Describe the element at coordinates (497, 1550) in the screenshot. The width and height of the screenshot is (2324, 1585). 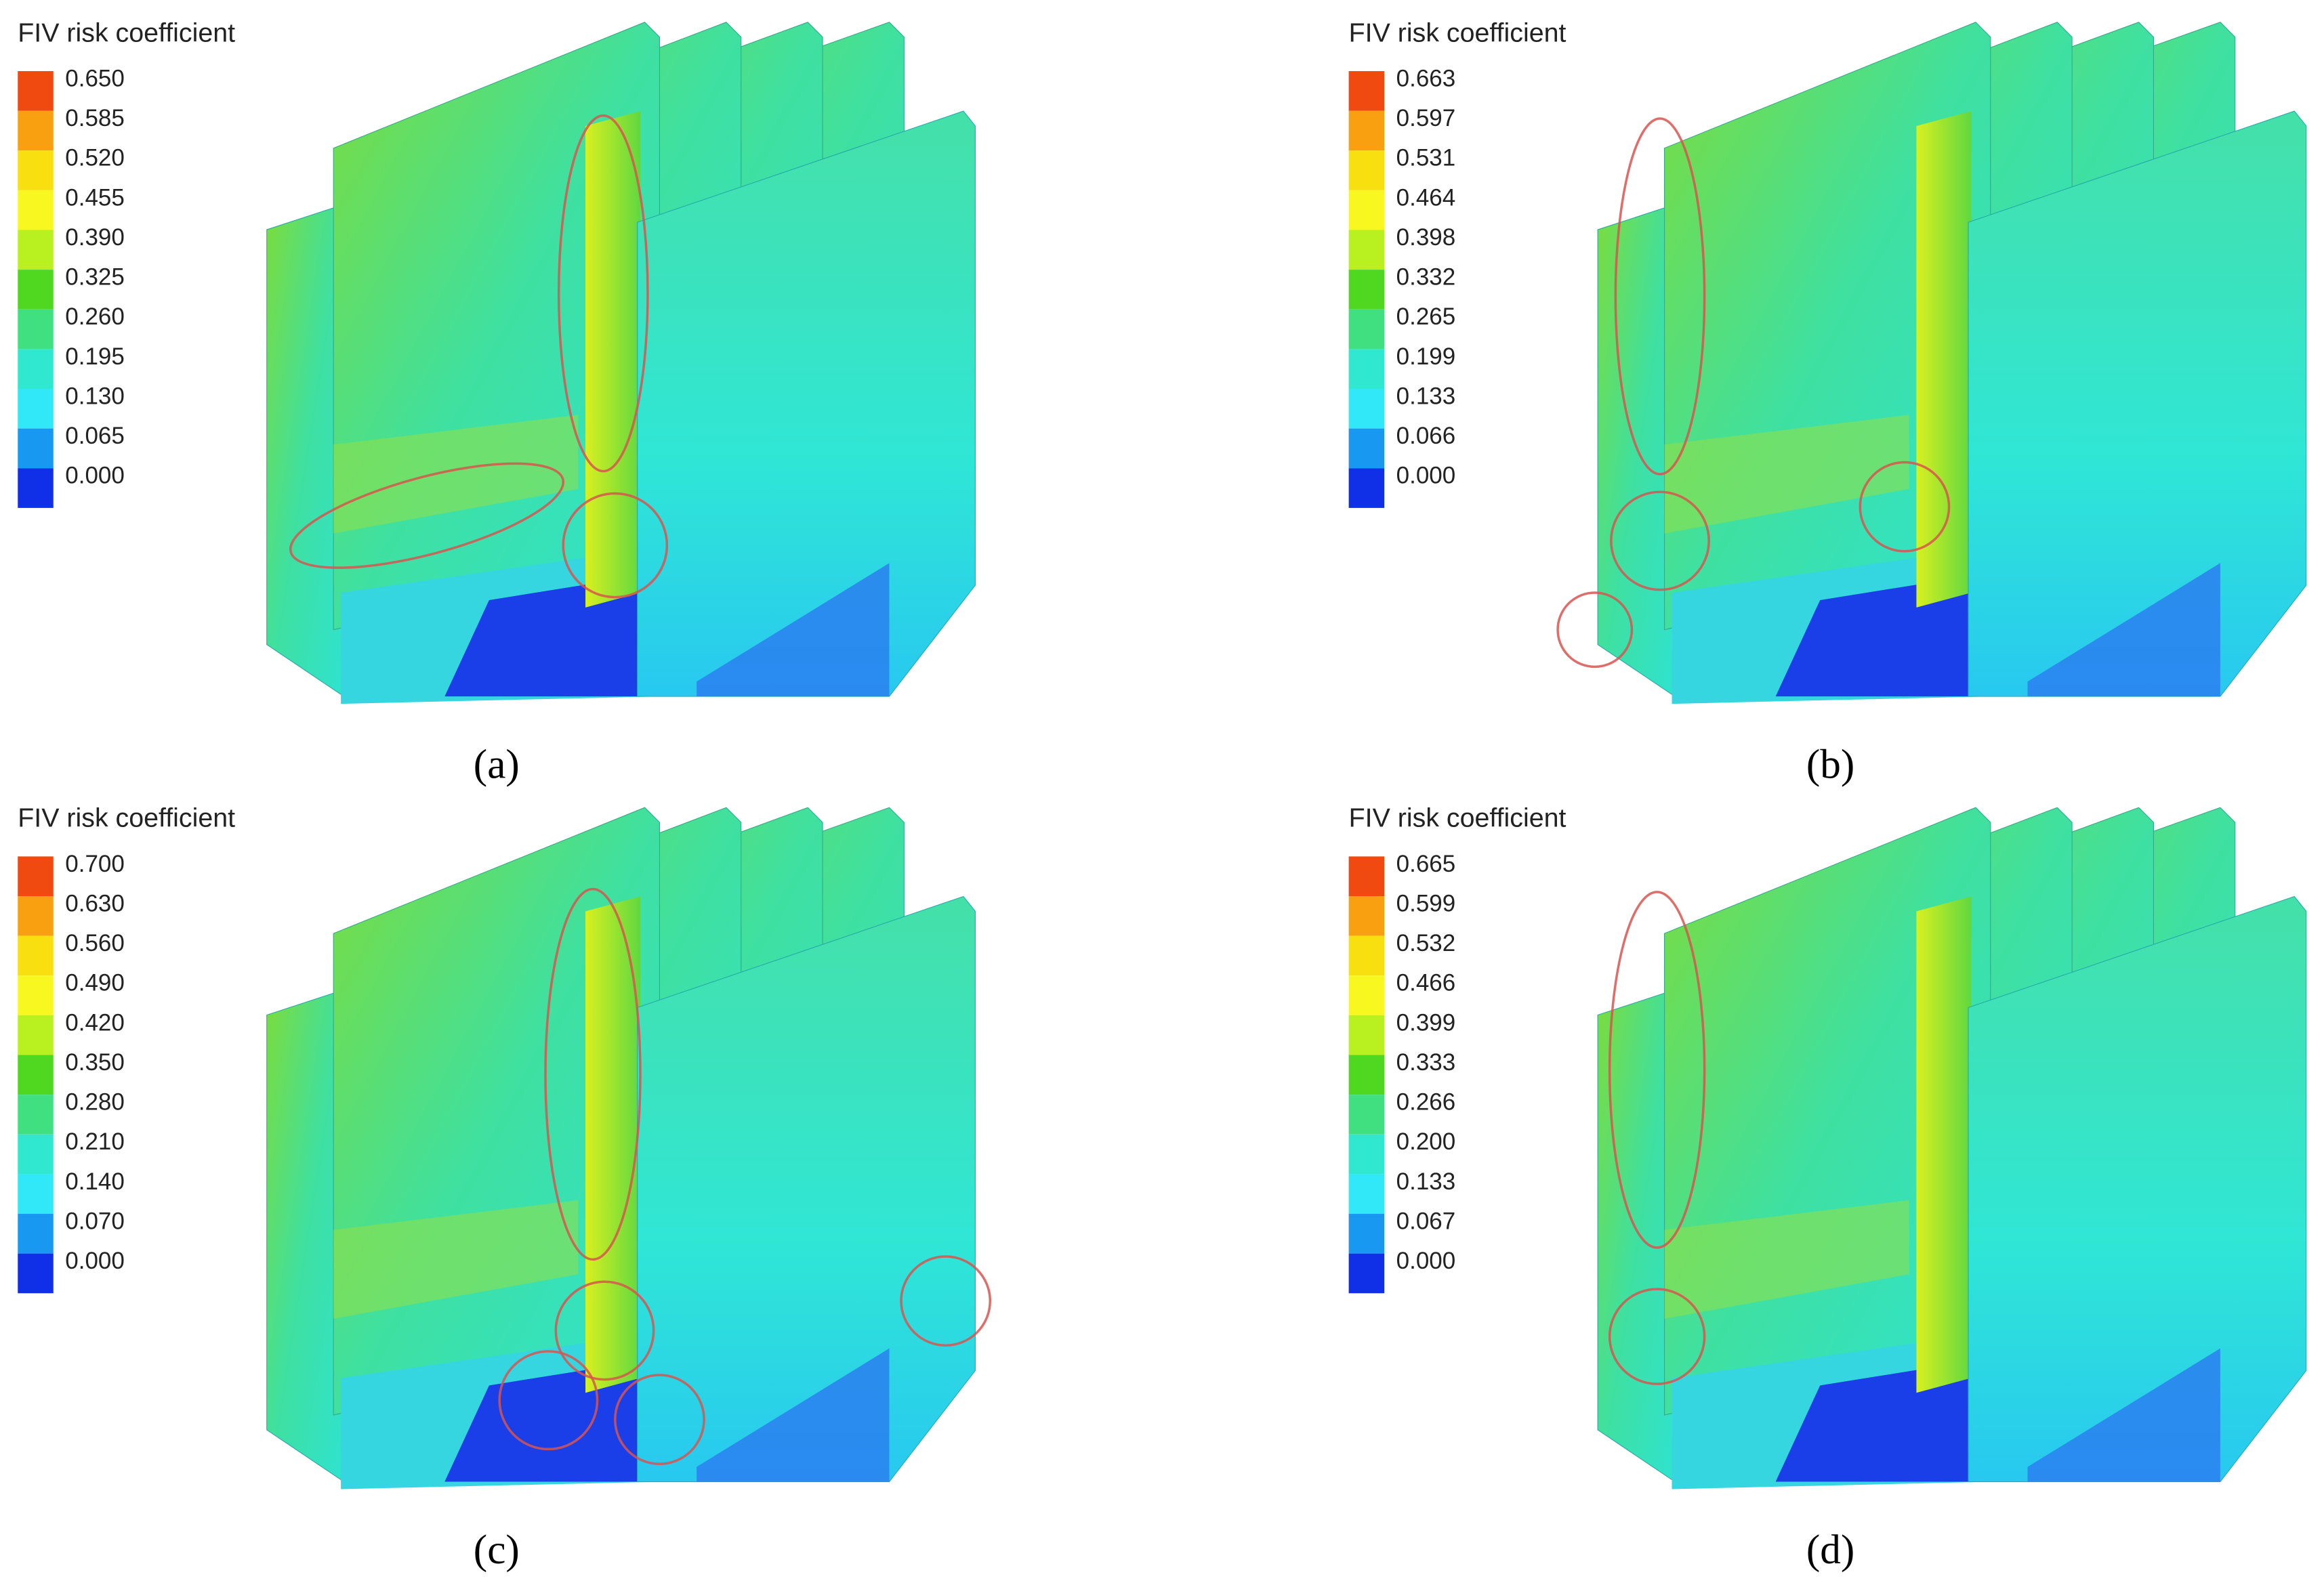
I see `caption: (c)` at that location.